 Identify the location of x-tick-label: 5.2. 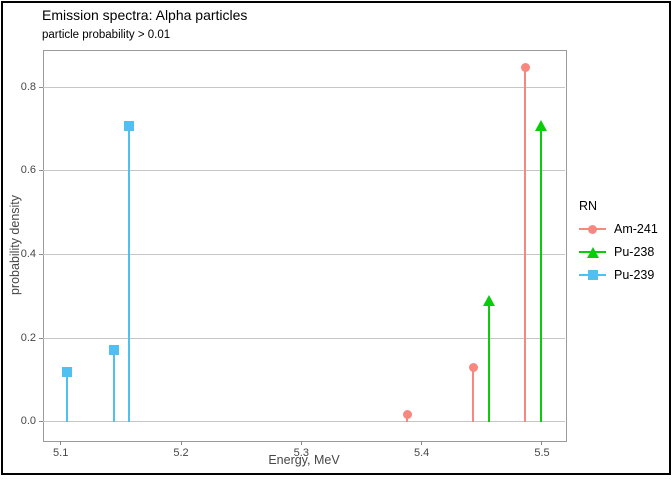
(181, 452).